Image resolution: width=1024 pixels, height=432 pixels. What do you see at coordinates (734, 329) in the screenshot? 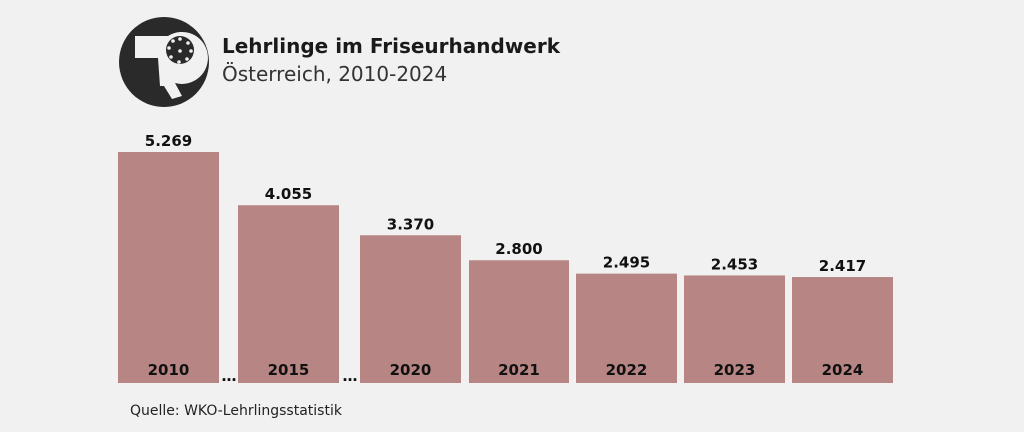
I see `bar-2023` at bounding box center [734, 329].